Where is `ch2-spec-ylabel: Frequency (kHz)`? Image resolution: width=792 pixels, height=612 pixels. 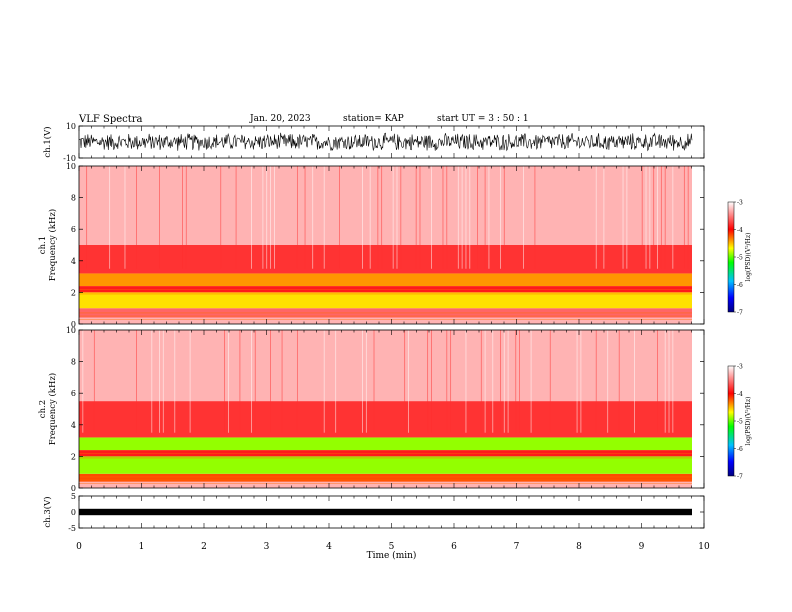 ch2-spec-ylabel: Frequency (kHz) is located at coordinates (52, 409).